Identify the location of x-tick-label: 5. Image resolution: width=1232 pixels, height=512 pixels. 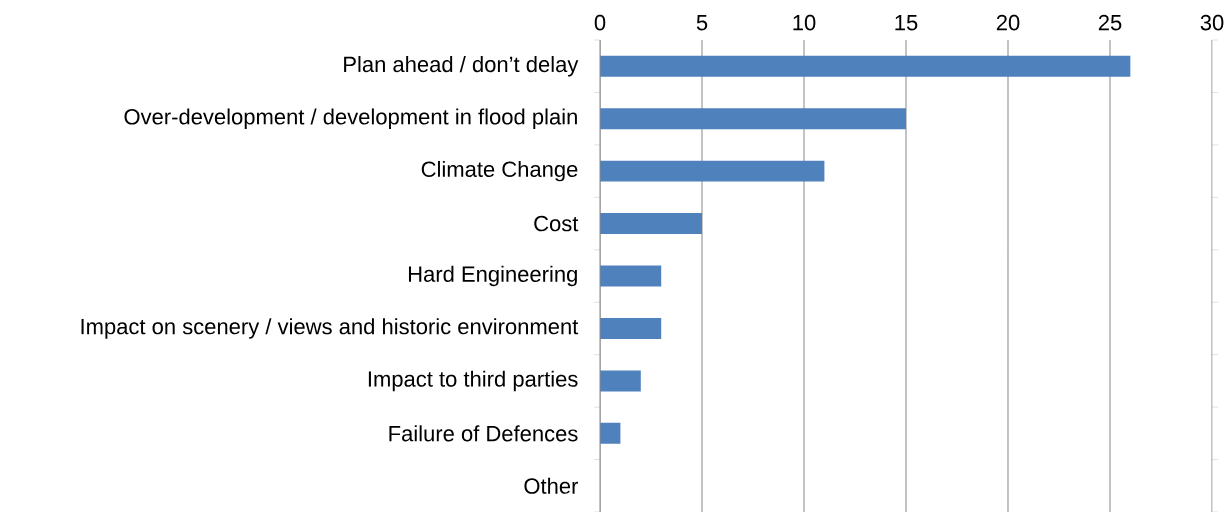
(702, 23).